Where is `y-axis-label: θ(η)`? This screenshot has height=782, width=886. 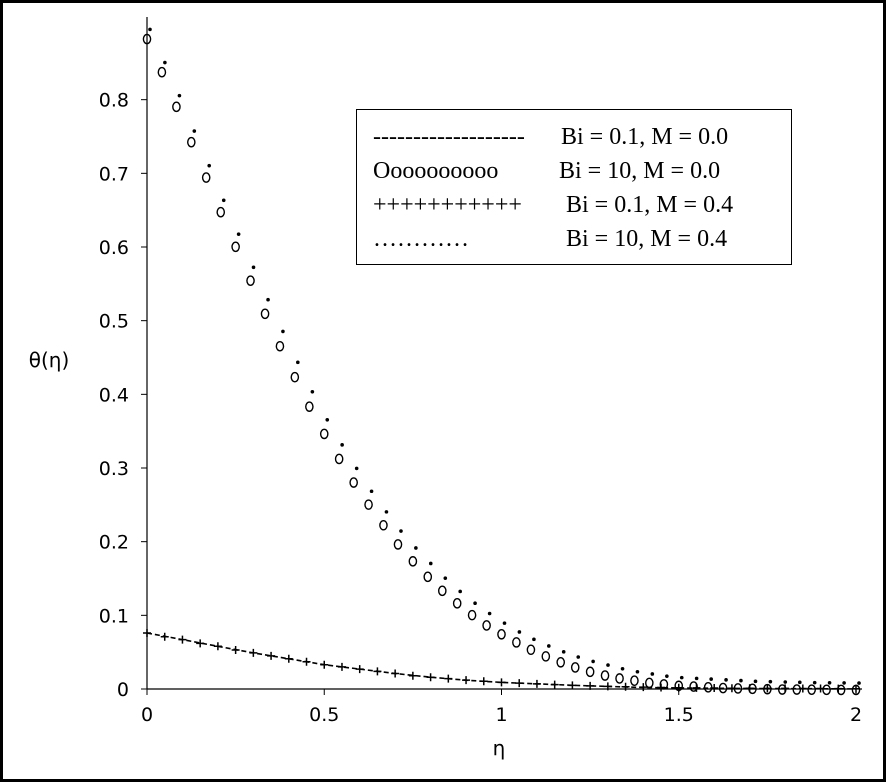 y-axis-label: θ(η) is located at coordinates (49, 360).